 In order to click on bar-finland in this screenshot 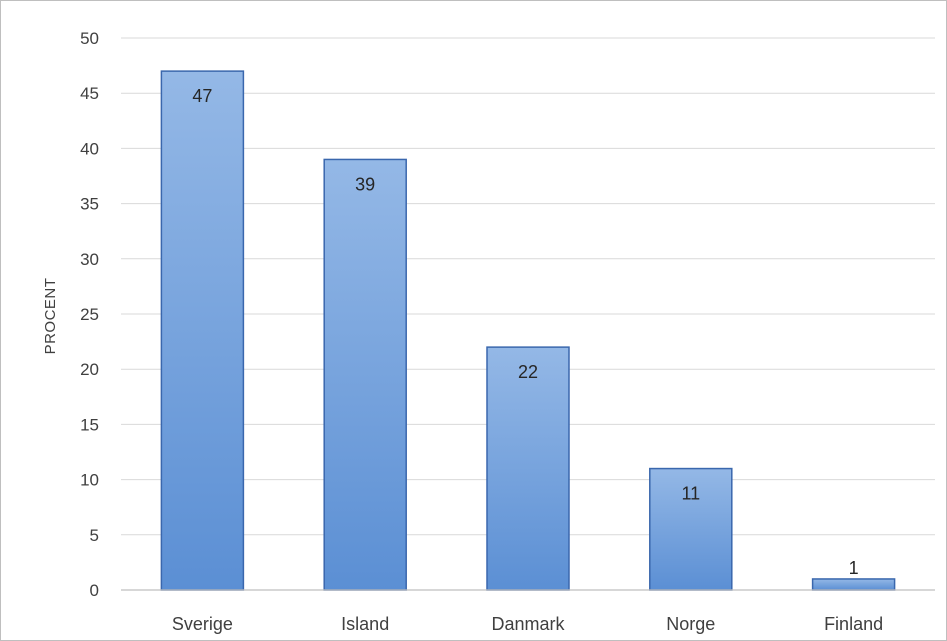, I will do `click(853, 584)`.